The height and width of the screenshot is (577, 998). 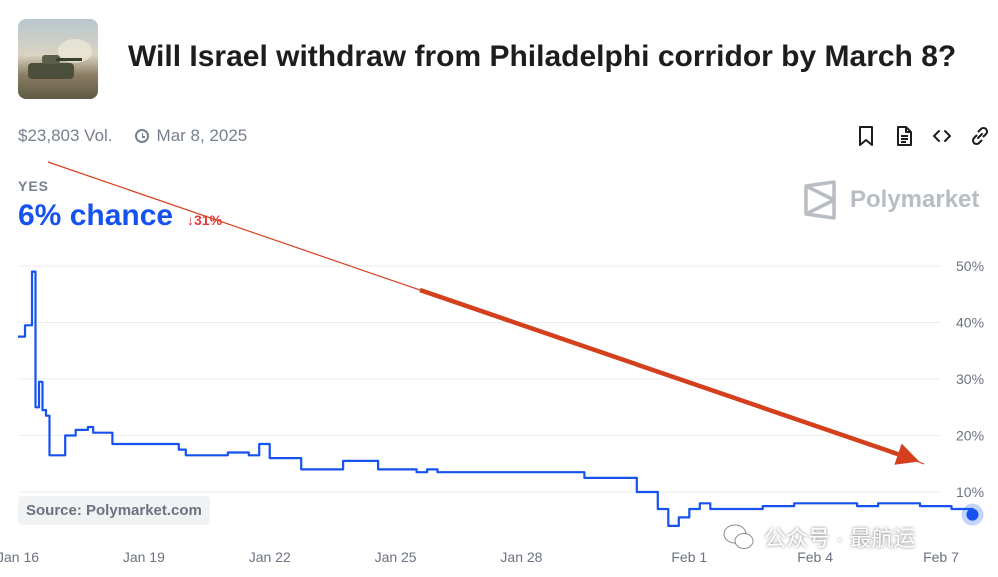 I want to click on brand-logo: Polymarket, so click(x=890, y=200).